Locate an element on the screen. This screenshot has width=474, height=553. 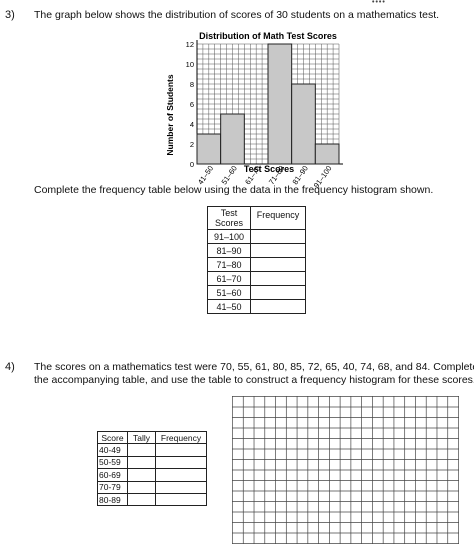
table-row: 40-49 is located at coordinates (152, 450).